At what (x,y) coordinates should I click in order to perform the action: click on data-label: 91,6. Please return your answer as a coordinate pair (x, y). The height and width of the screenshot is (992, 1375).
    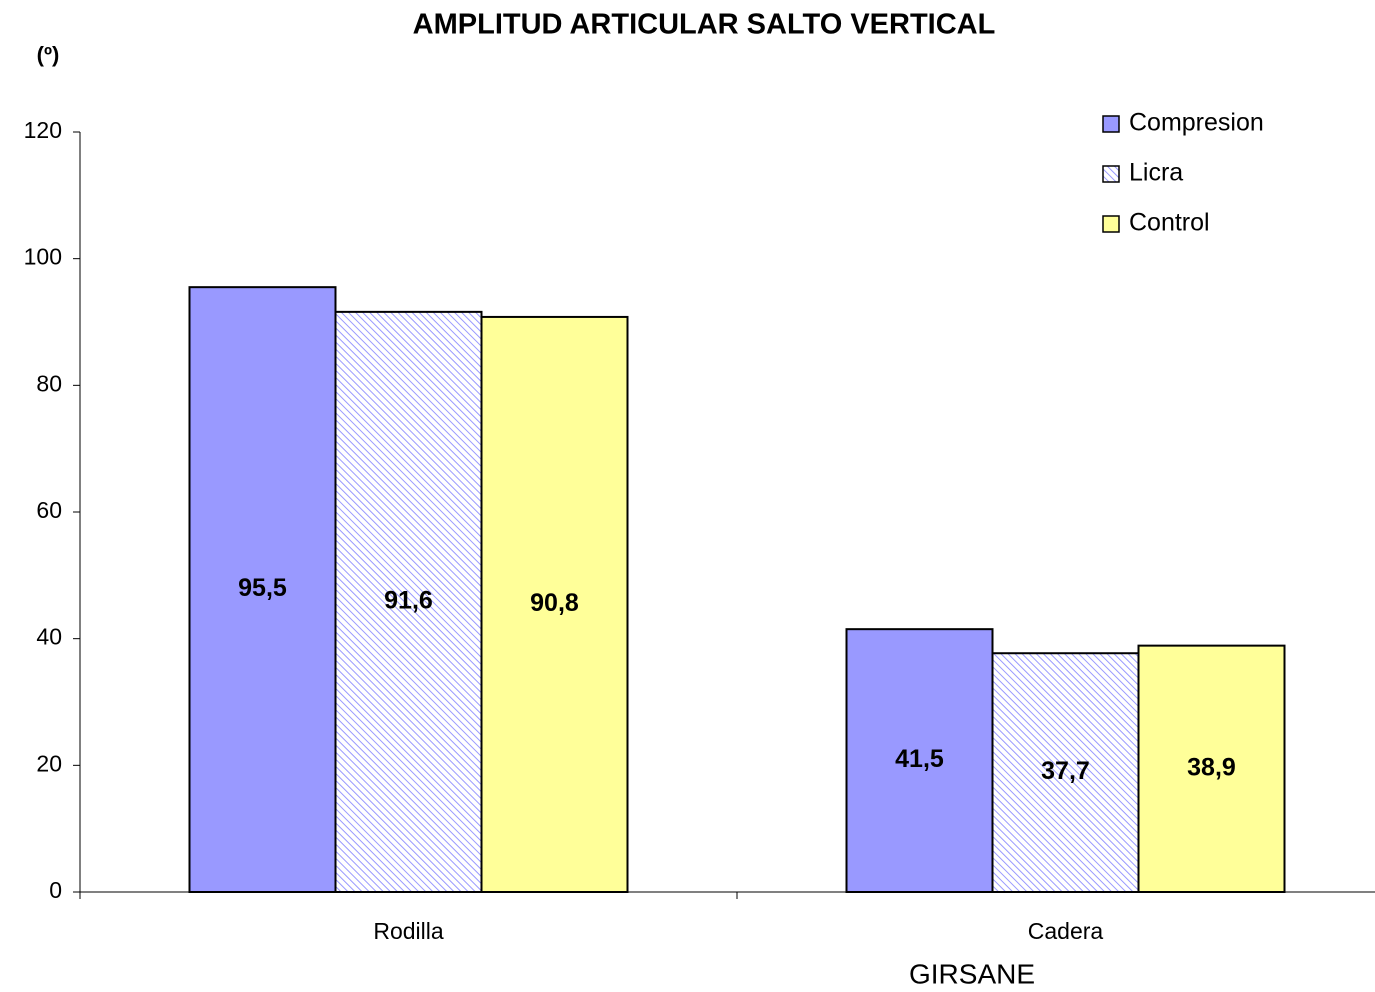
    Looking at the image, I should click on (408, 601).